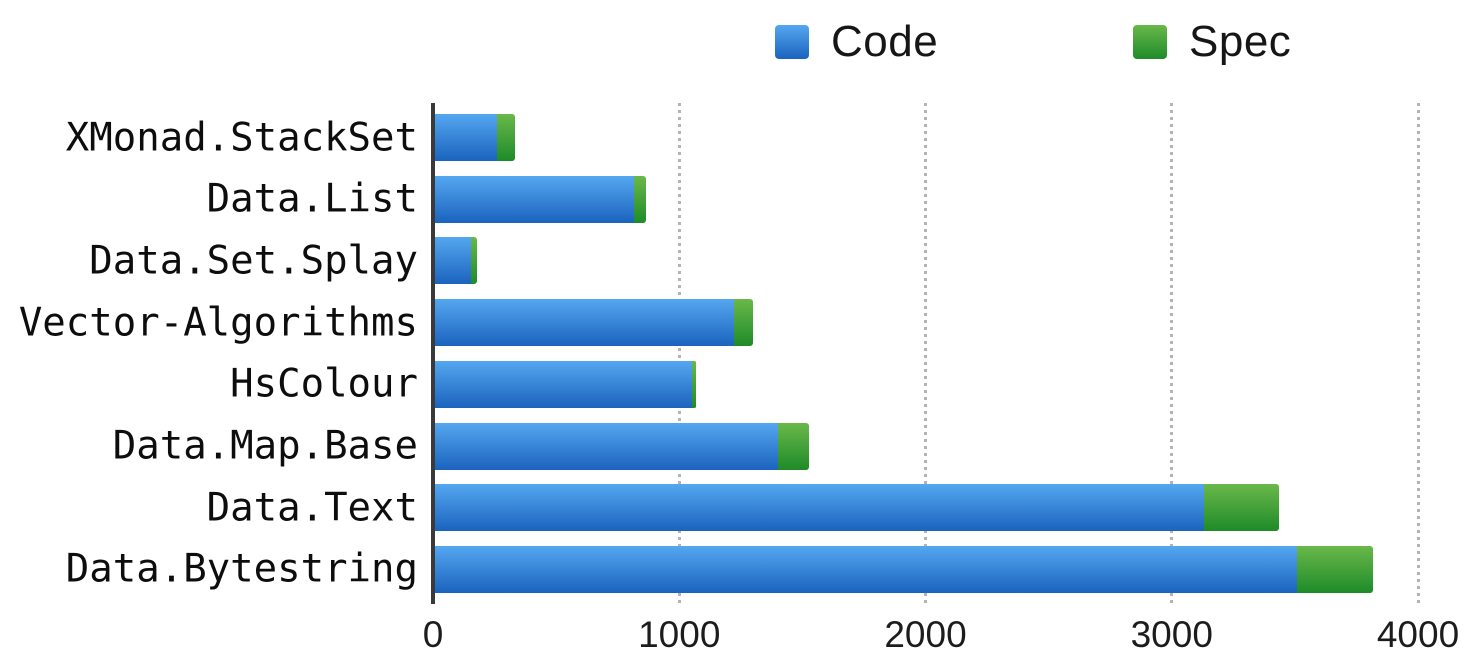  What do you see at coordinates (433, 634) in the screenshot?
I see `x-axis-tick-label: 0` at bounding box center [433, 634].